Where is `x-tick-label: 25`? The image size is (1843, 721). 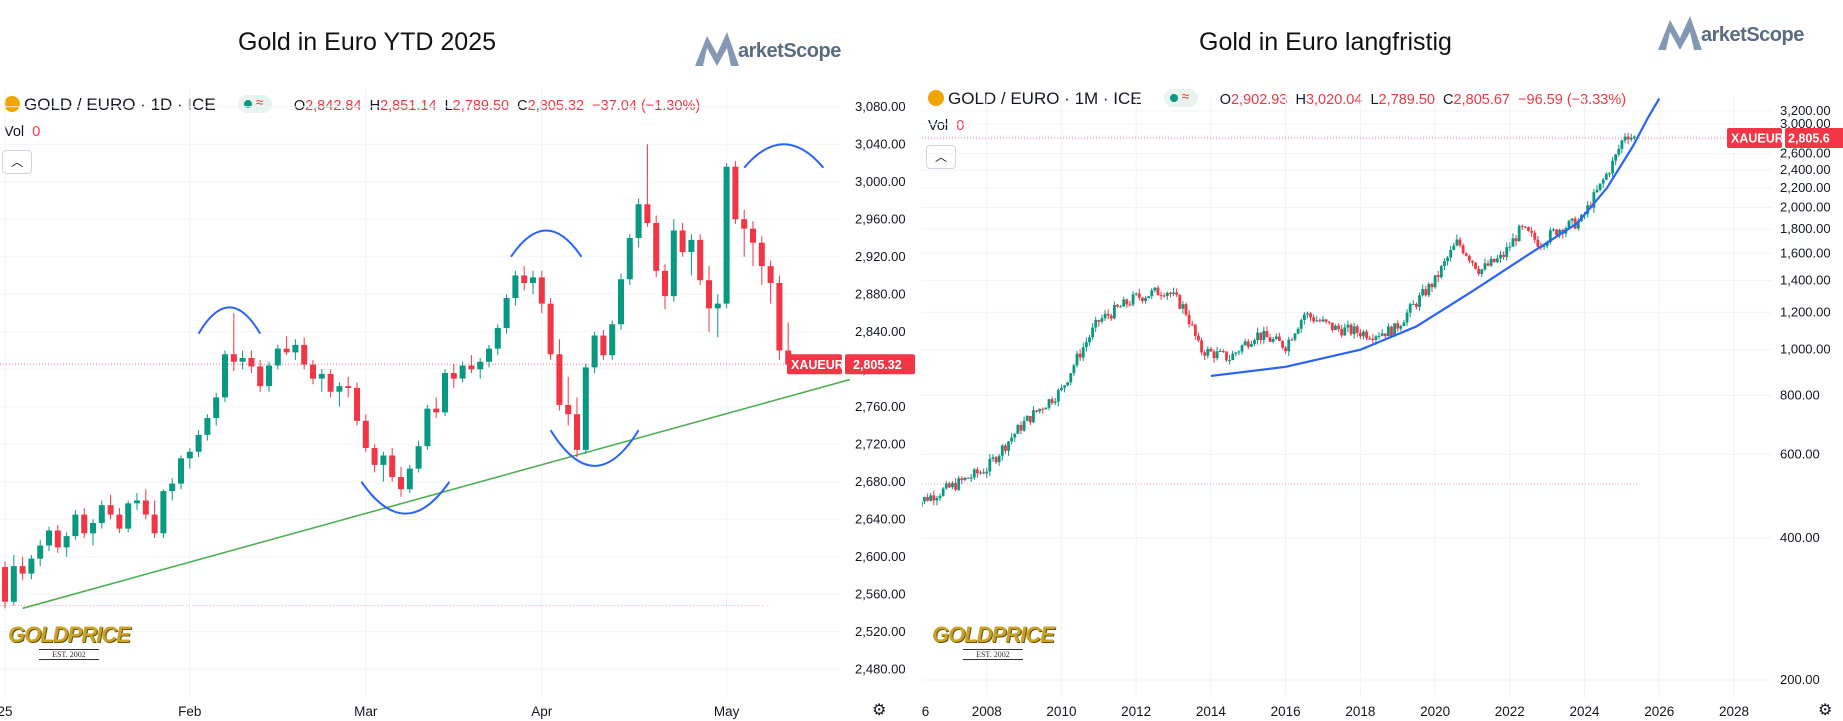 x-tick-label: 25 is located at coordinates (6, 711).